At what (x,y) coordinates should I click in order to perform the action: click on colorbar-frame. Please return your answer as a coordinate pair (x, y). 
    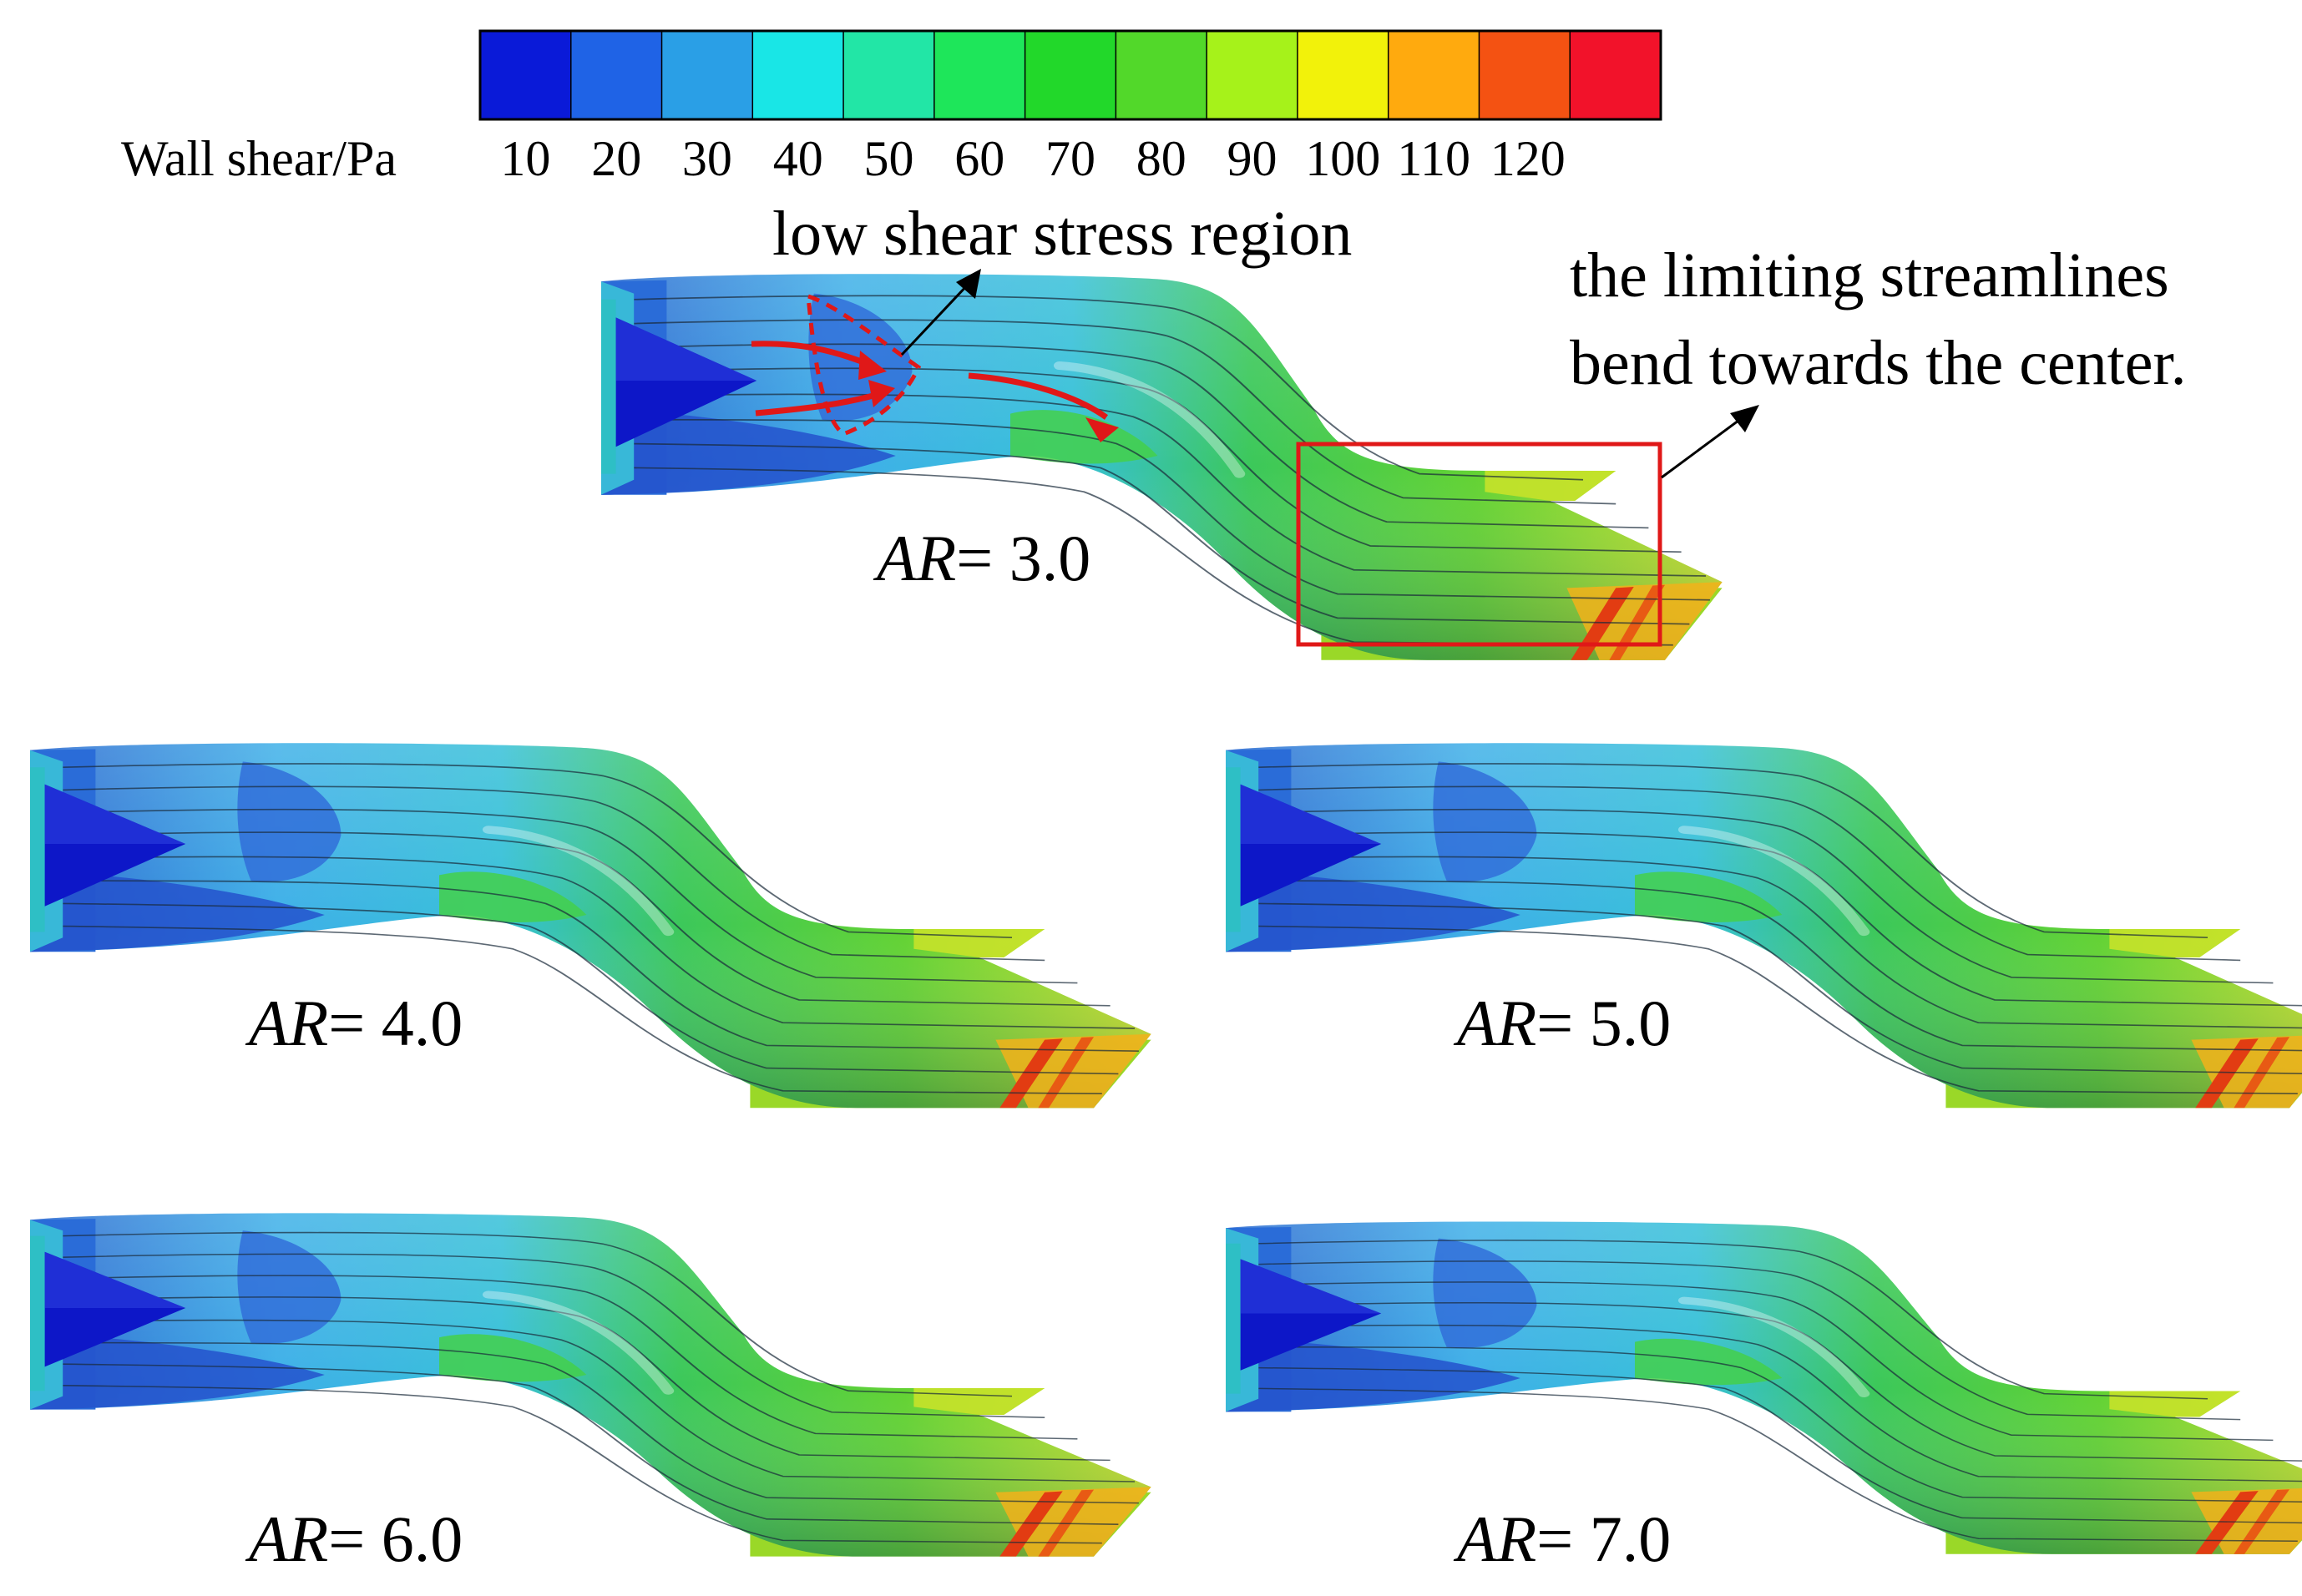
    Looking at the image, I should click on (1070, 75).